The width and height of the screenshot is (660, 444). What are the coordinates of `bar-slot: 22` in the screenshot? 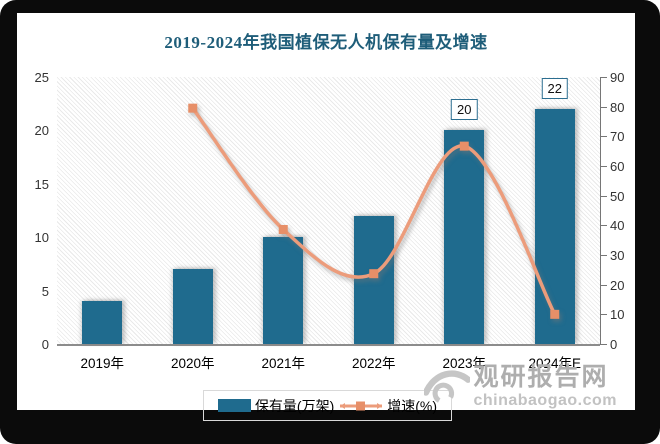 It's located at (555, 210).